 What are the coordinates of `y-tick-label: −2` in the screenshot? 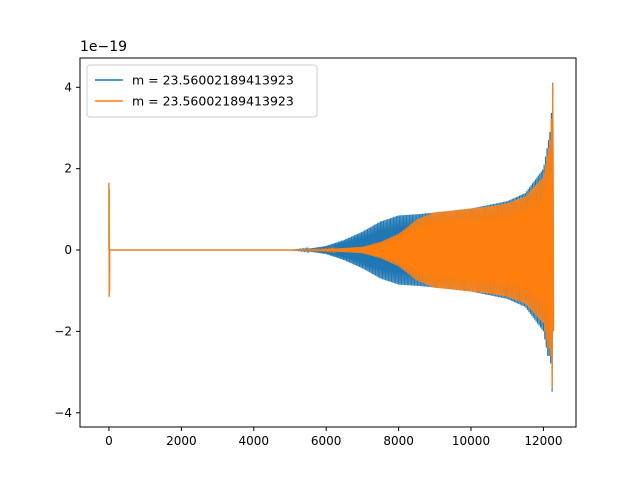 It's located at (63, 331).